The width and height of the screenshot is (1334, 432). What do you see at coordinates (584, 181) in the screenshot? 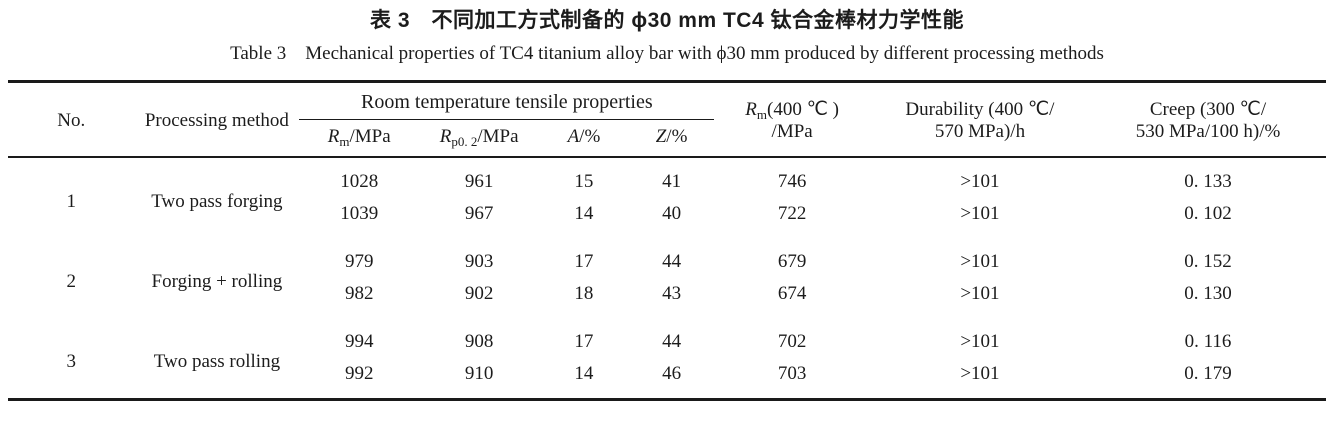
I see `cell-a: 15` at bounding box center [584, 181].